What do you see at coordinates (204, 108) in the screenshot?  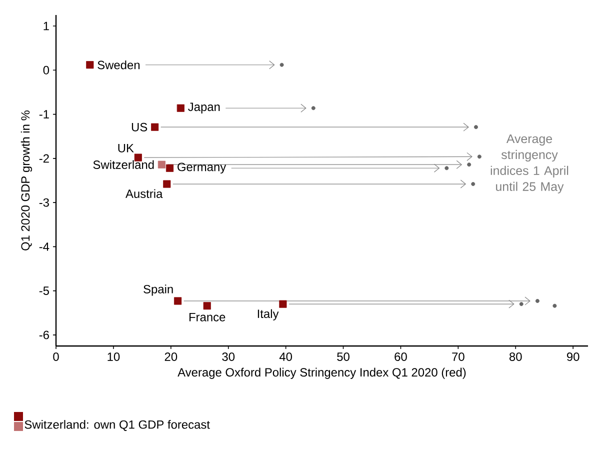 I see `annotation: Japan` at bounding box center [204, 108].